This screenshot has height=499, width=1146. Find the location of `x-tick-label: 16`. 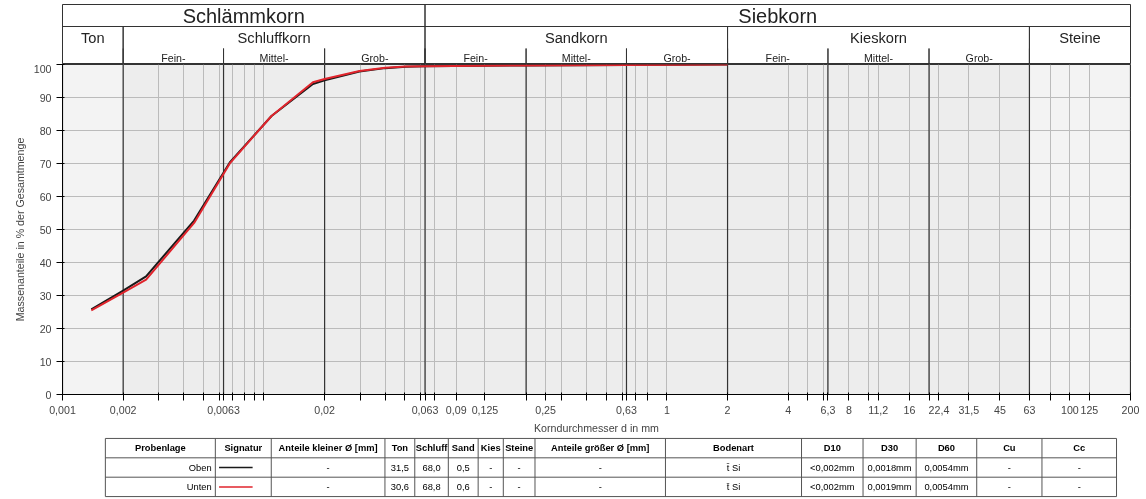

x-tick-label: 16 is located at coordinates (909, 409).